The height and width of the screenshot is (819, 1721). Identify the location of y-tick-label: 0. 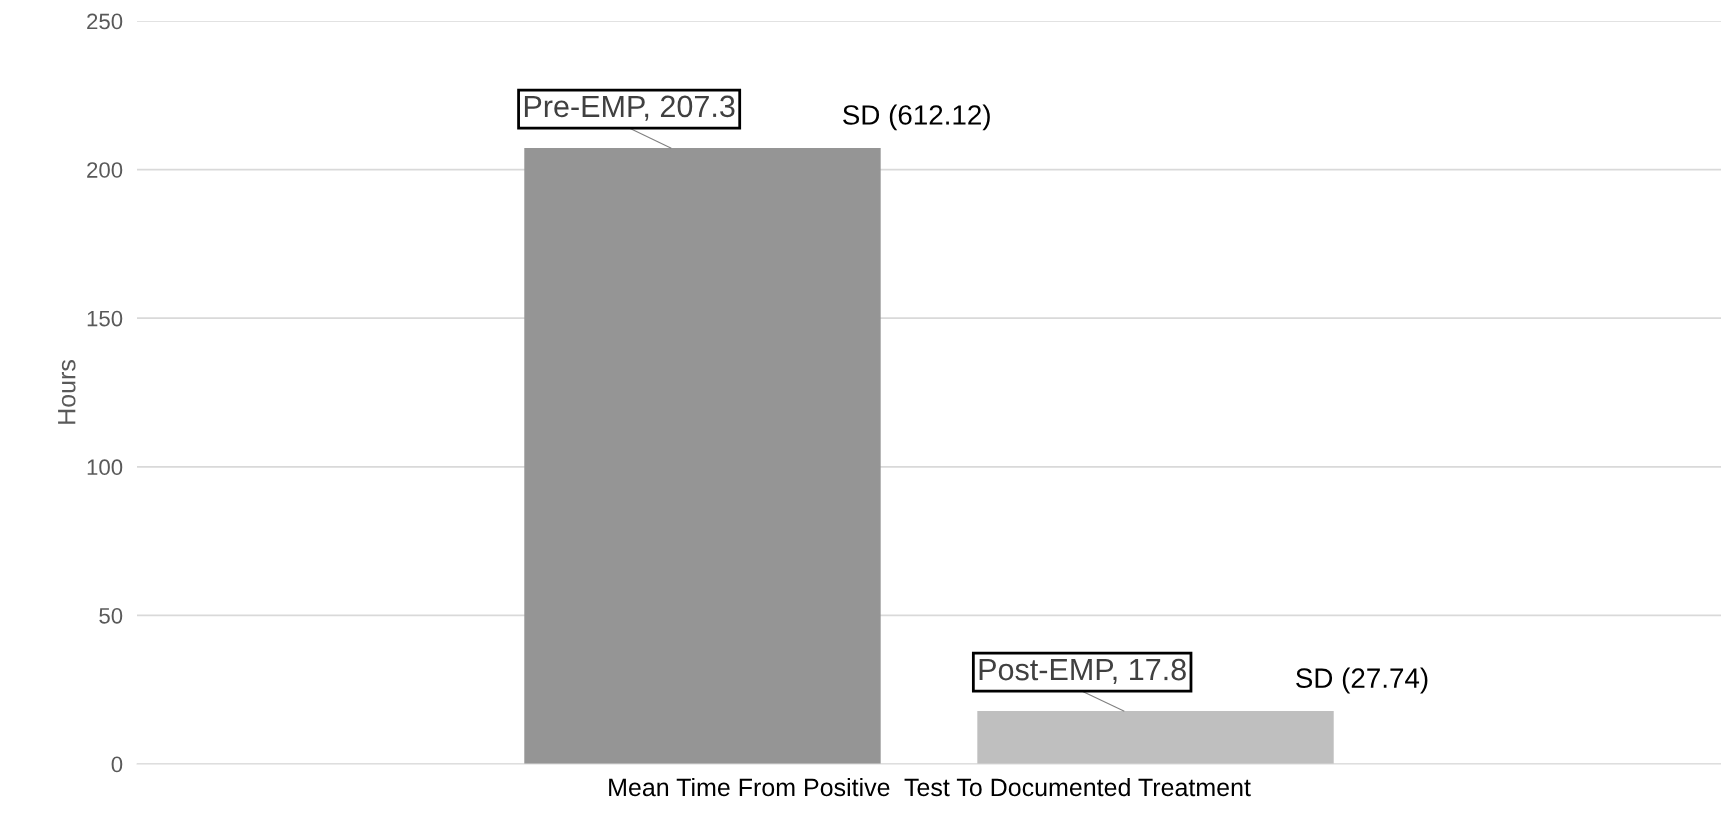
(117, 764).